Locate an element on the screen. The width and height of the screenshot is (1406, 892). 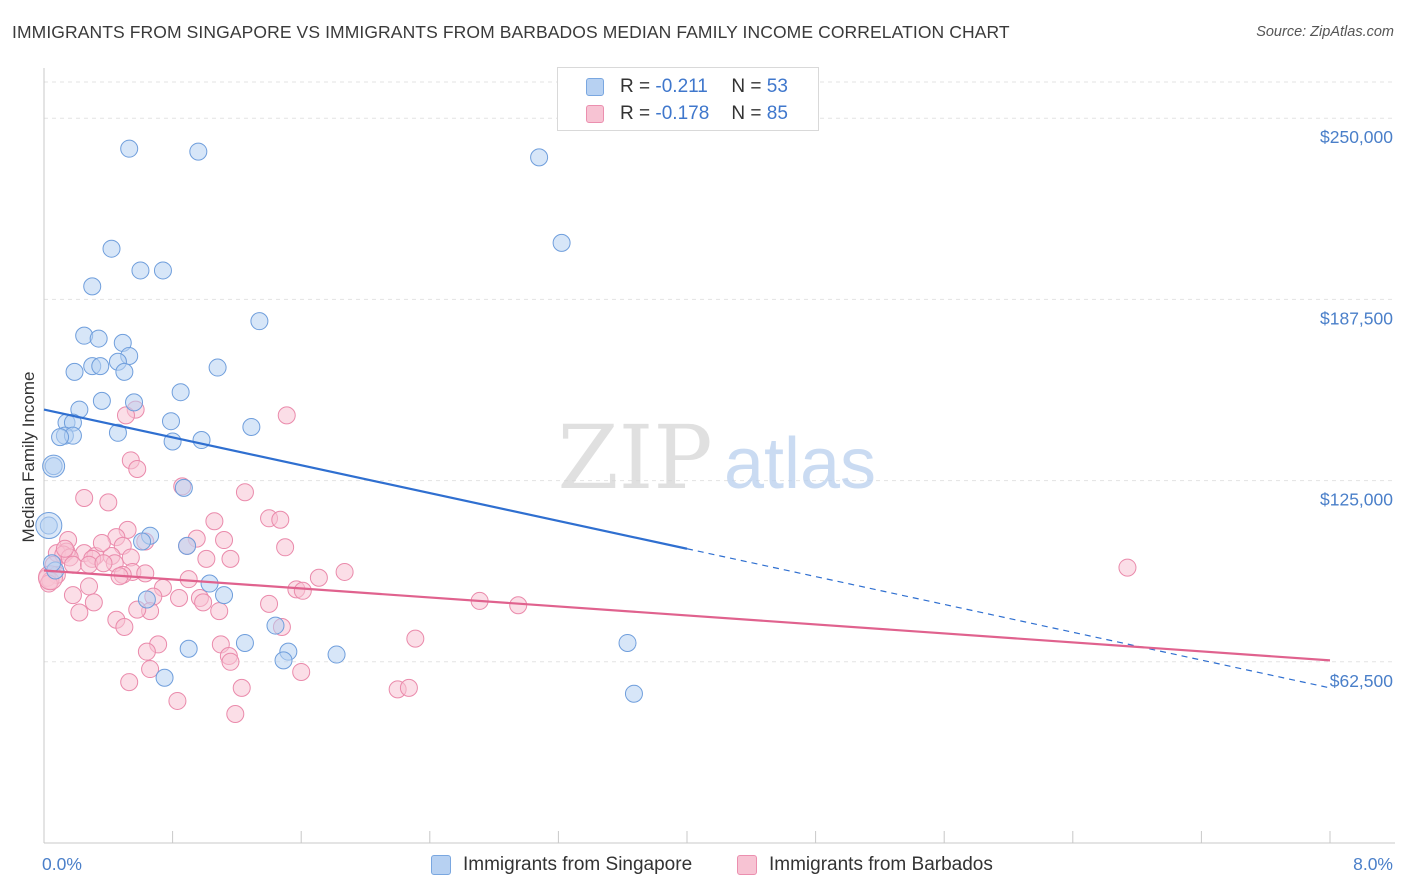
legend-row-barbados: R = -0.178 N = 85 is located at coordinates (673, 114).